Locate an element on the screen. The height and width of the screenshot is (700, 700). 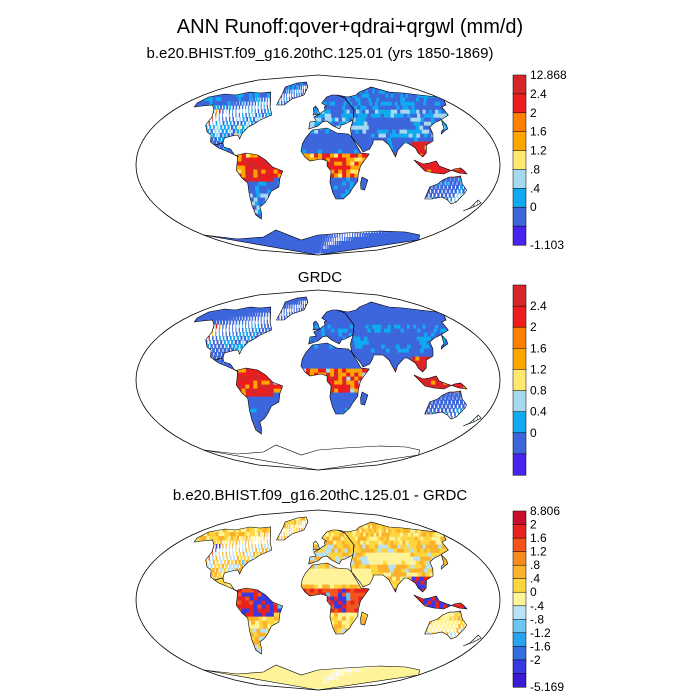
colorbar-label: -1.103 is located at coordinates (547, 245).